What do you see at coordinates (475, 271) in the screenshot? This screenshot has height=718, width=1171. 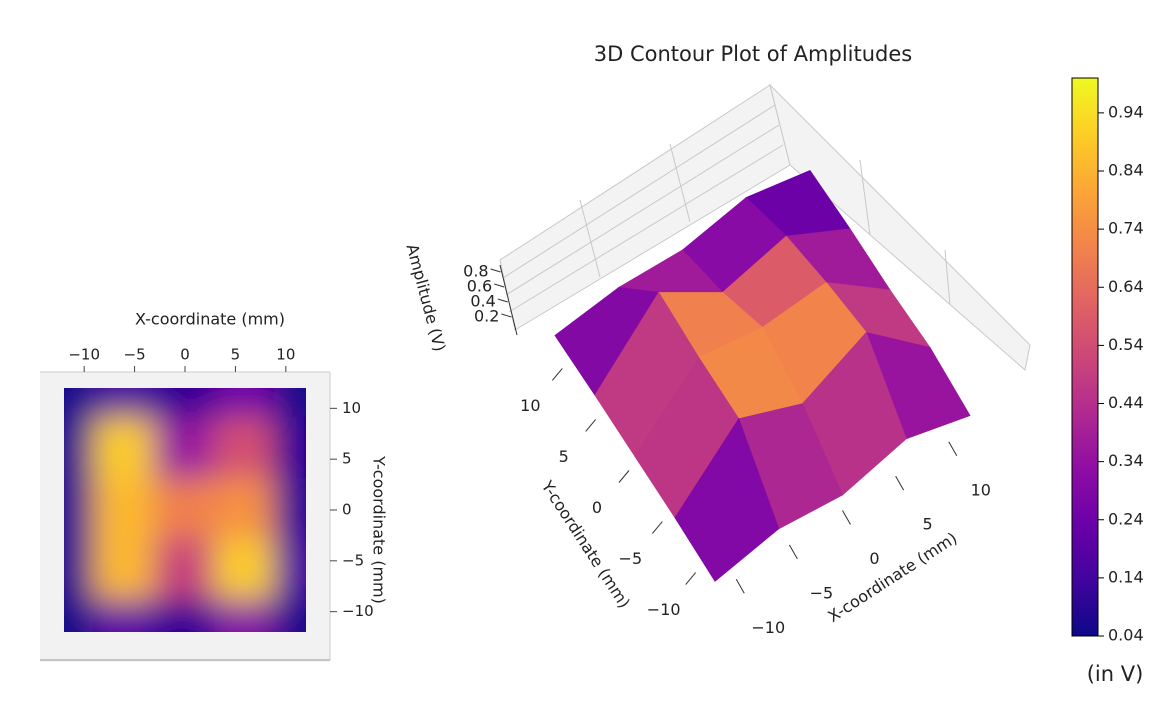 I see `z-tick-label: 0.8` at bounding box center [475, 271].